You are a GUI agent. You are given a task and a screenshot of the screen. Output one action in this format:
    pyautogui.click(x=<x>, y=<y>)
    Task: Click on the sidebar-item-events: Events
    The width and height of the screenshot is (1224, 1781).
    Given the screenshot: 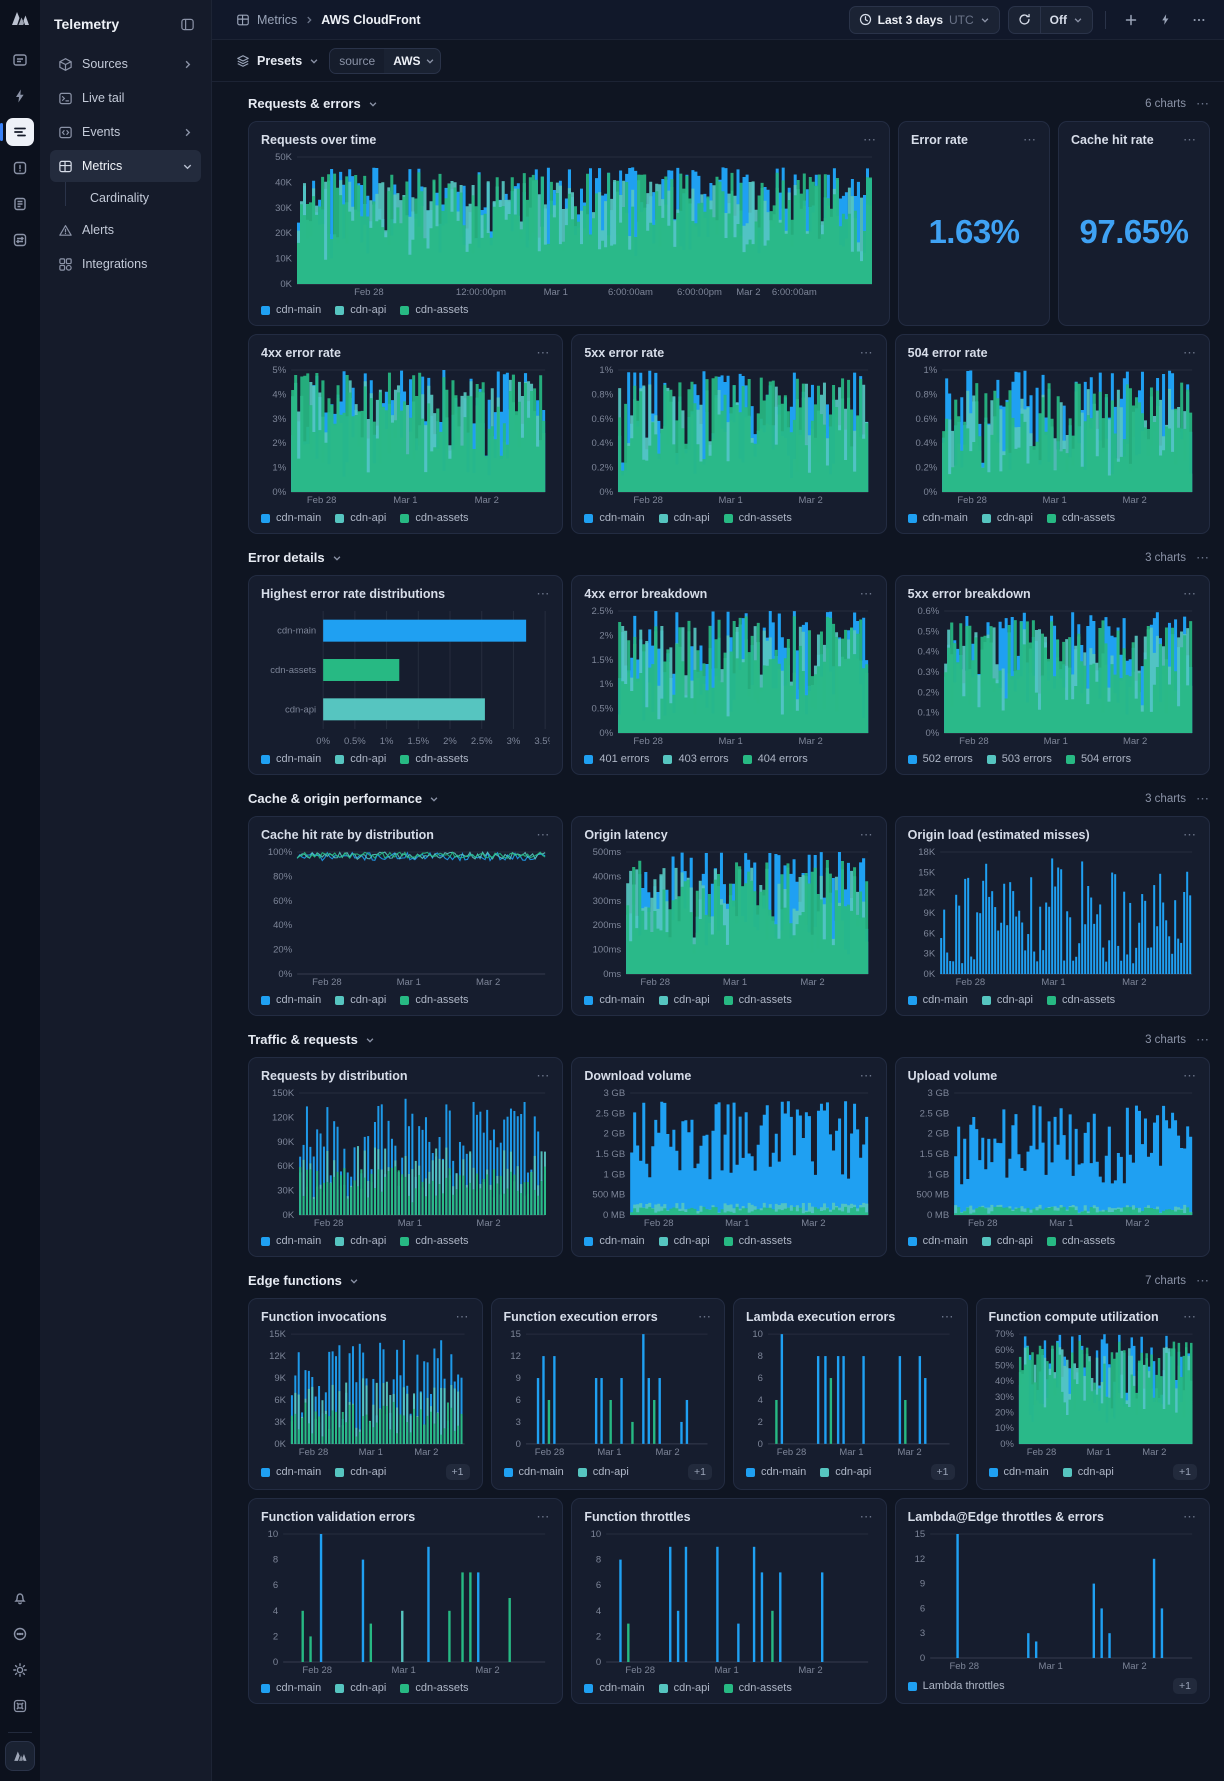 What is the action you would take?
    pyautogui.click(x=125, y=132)
    